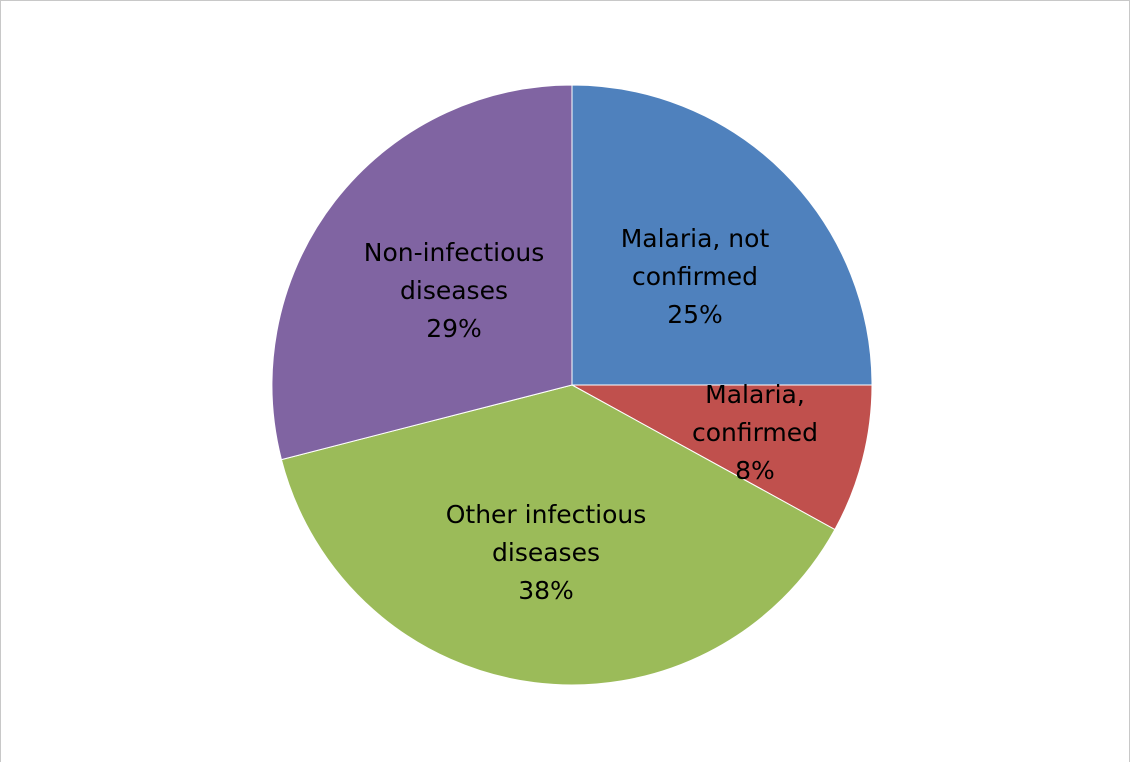  What do you see at coordinates (546, 514) in the screenshot?
I see `slice-name-label: Other infectious` at bounding box center [546, 514].